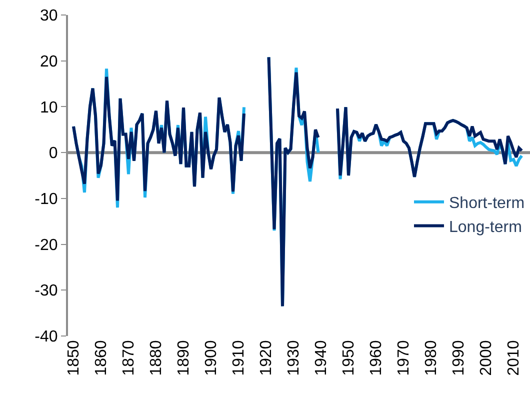 The width and height of the screenshot is (530, 406). Describe the element at coordinates (74, 358) in the screenshot. I see `x-tick-label: 1850` at that location.